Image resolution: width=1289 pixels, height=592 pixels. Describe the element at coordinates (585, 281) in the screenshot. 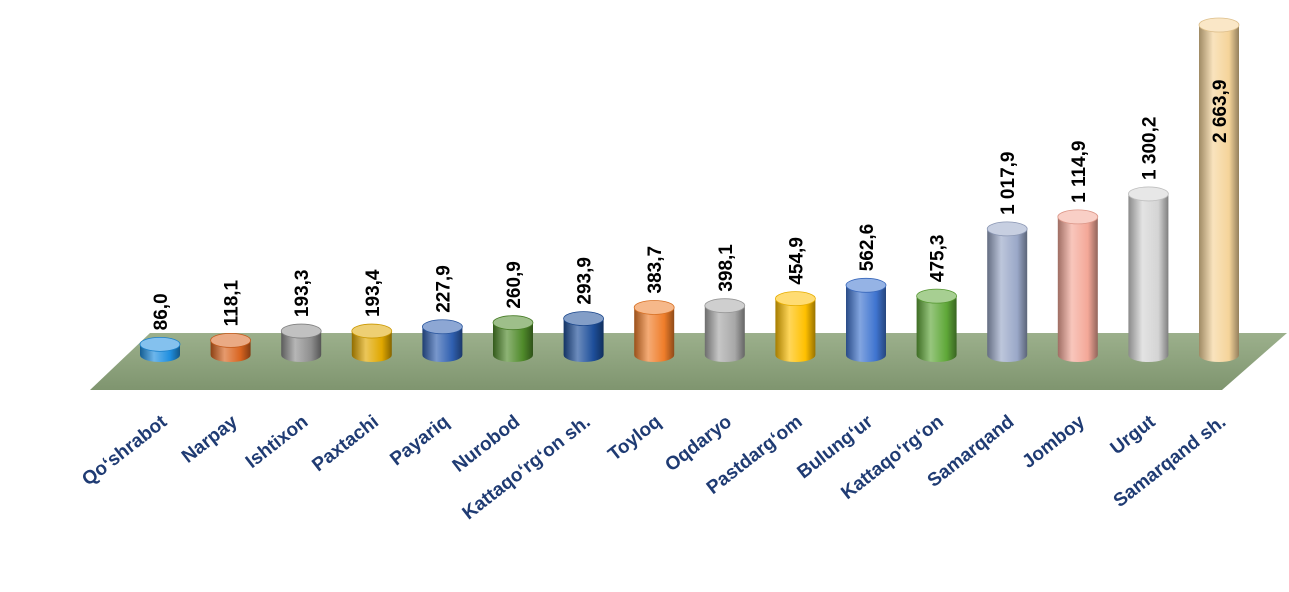

I see `value-label: 293,9` at that location.